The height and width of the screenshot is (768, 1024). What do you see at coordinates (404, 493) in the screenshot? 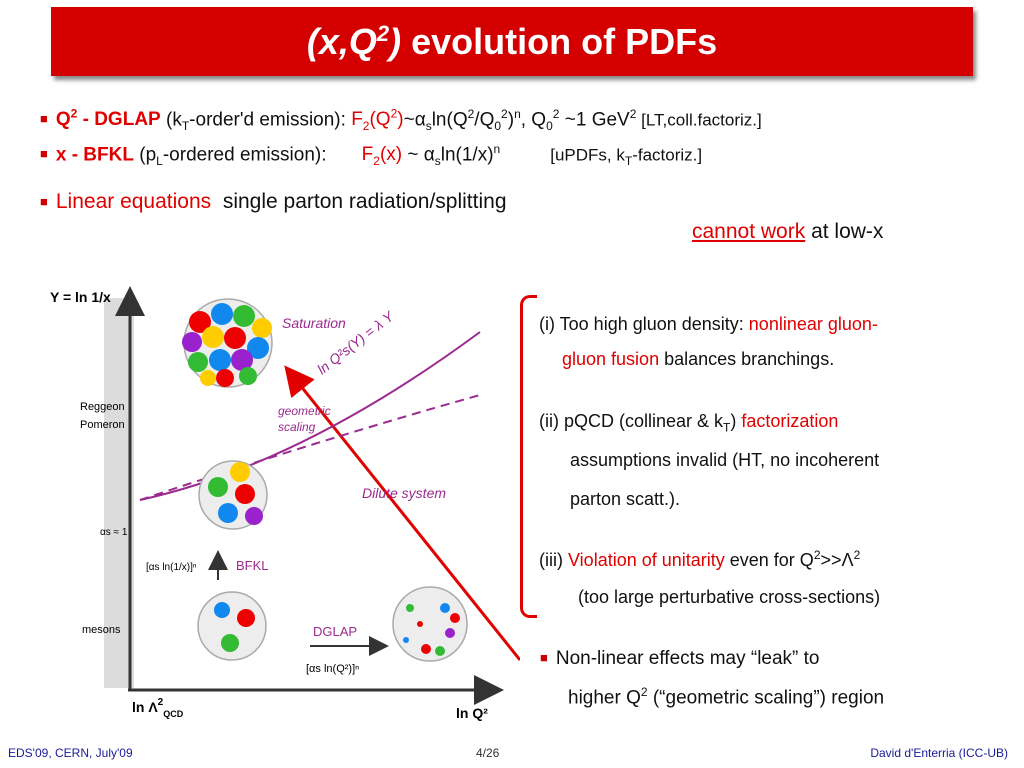
I see `dilute-label: Dilute system` at bounding box center [404, 493].